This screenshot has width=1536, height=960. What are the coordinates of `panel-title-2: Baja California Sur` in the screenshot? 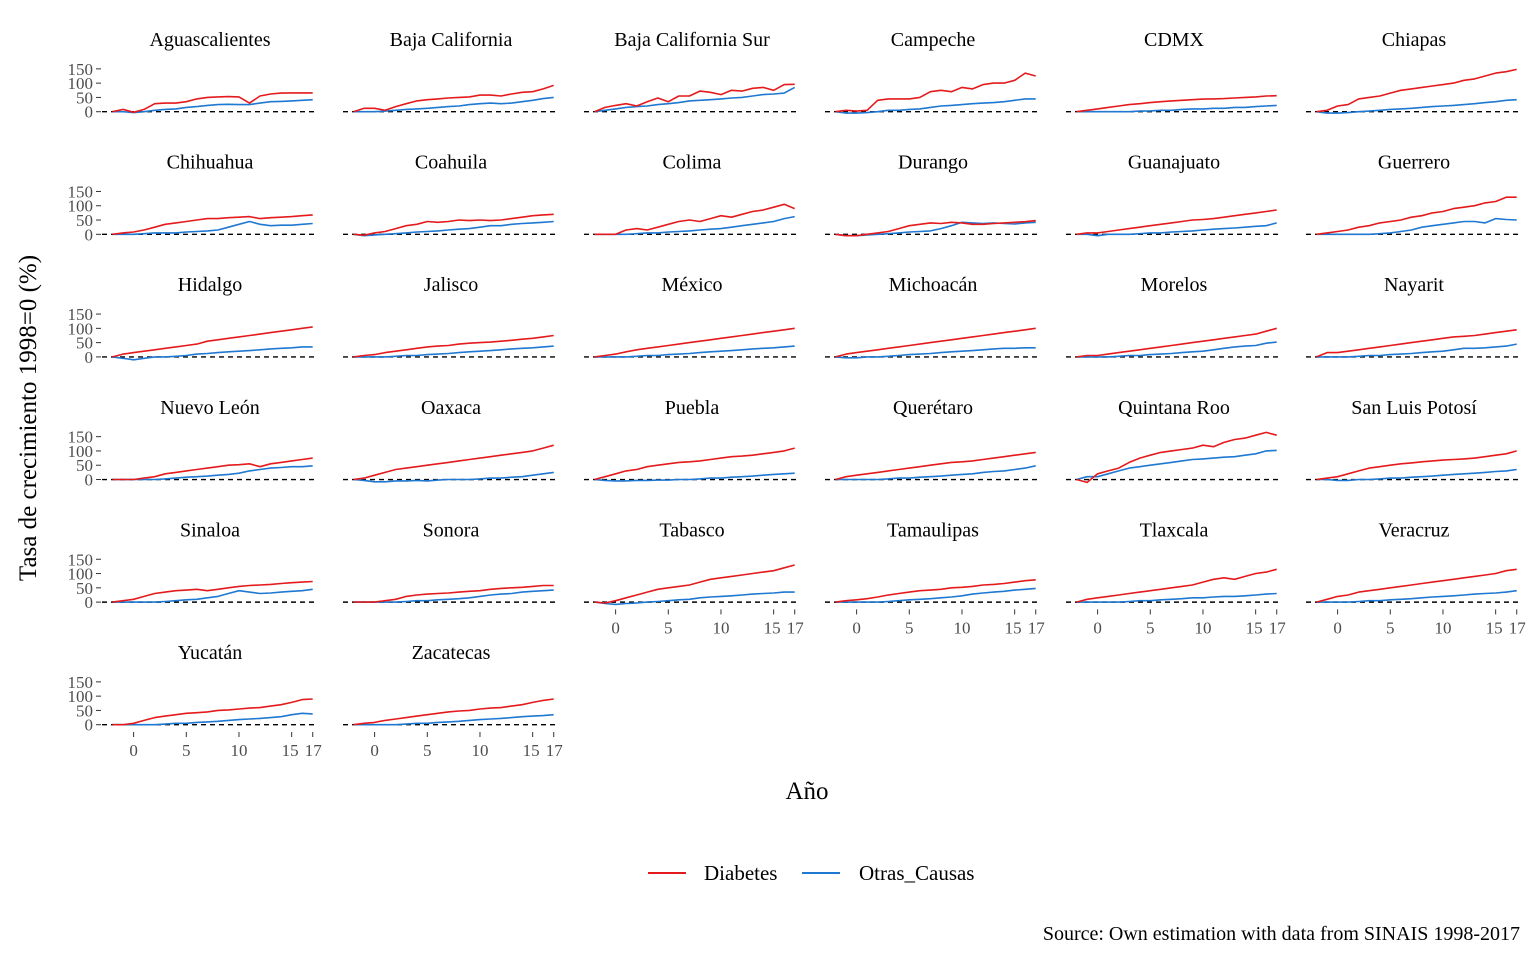 It's located at (692, 40).